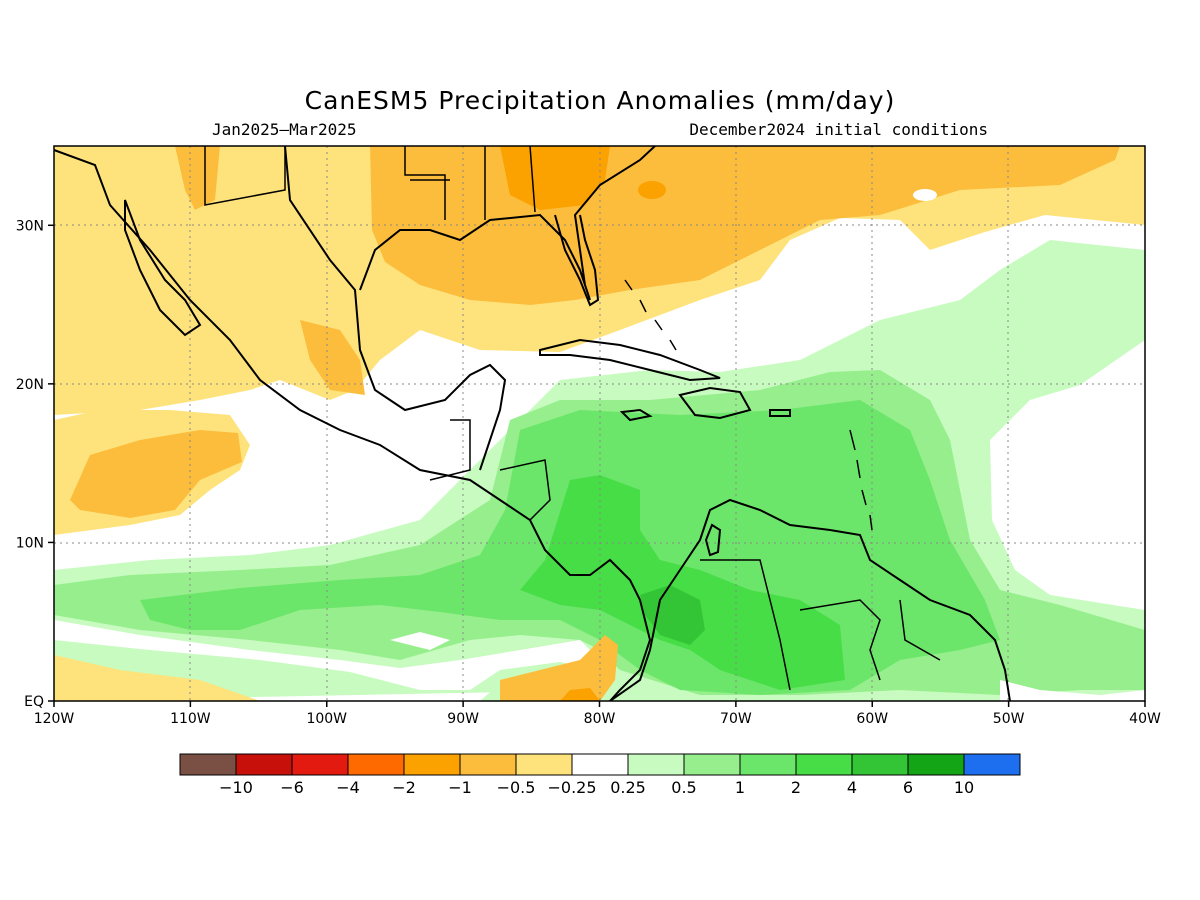 The width and height of the screenshot is (1200, 900). Describe the element at coordinates (652, 190) in the screenshot. I see `anomaly-region-neg1-atlantic` at that location.